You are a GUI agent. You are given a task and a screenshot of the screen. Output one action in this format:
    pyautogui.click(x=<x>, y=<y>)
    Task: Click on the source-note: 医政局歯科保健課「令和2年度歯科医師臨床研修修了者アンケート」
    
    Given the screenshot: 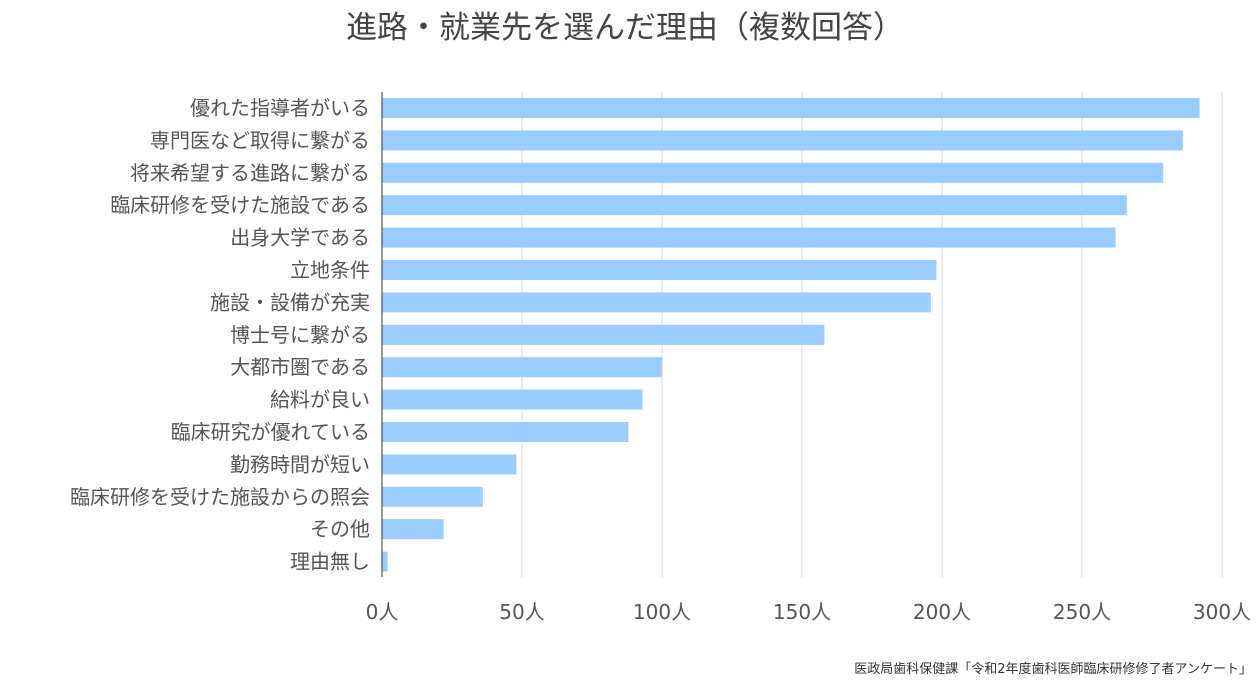 What is the action you would take?
    pyautogui.click(x=1053, y=669)
    